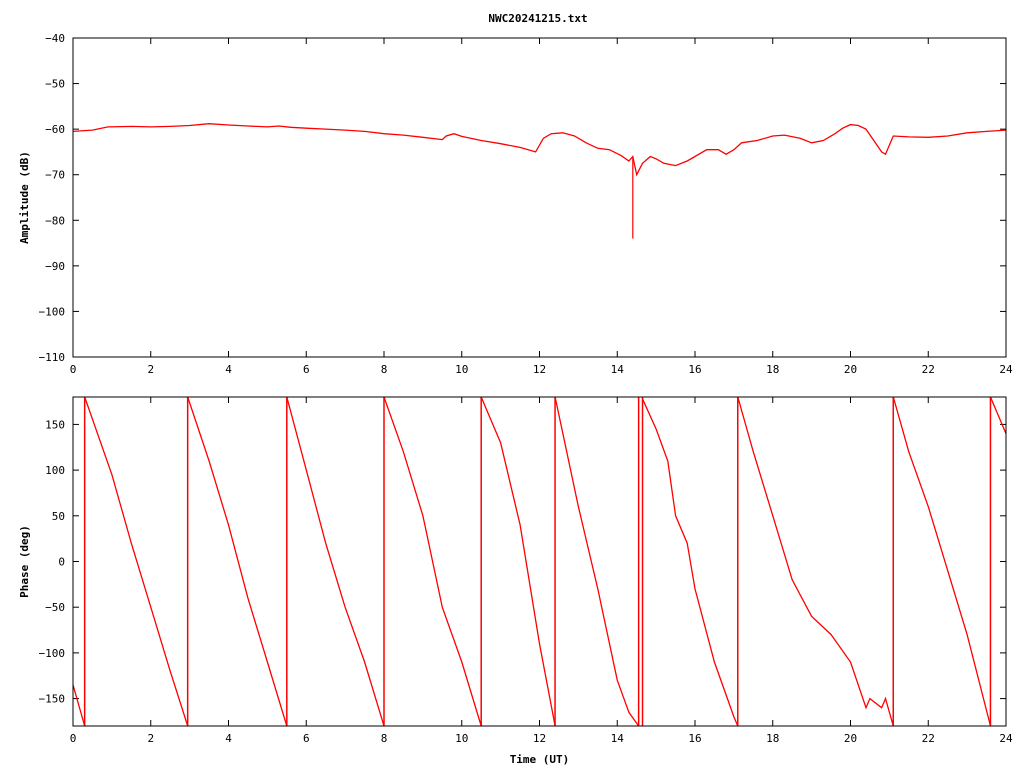 The height and width of the screenshot is (768, 1024). I want to click on x-axis-label: Time (UT), so click(540, 759).